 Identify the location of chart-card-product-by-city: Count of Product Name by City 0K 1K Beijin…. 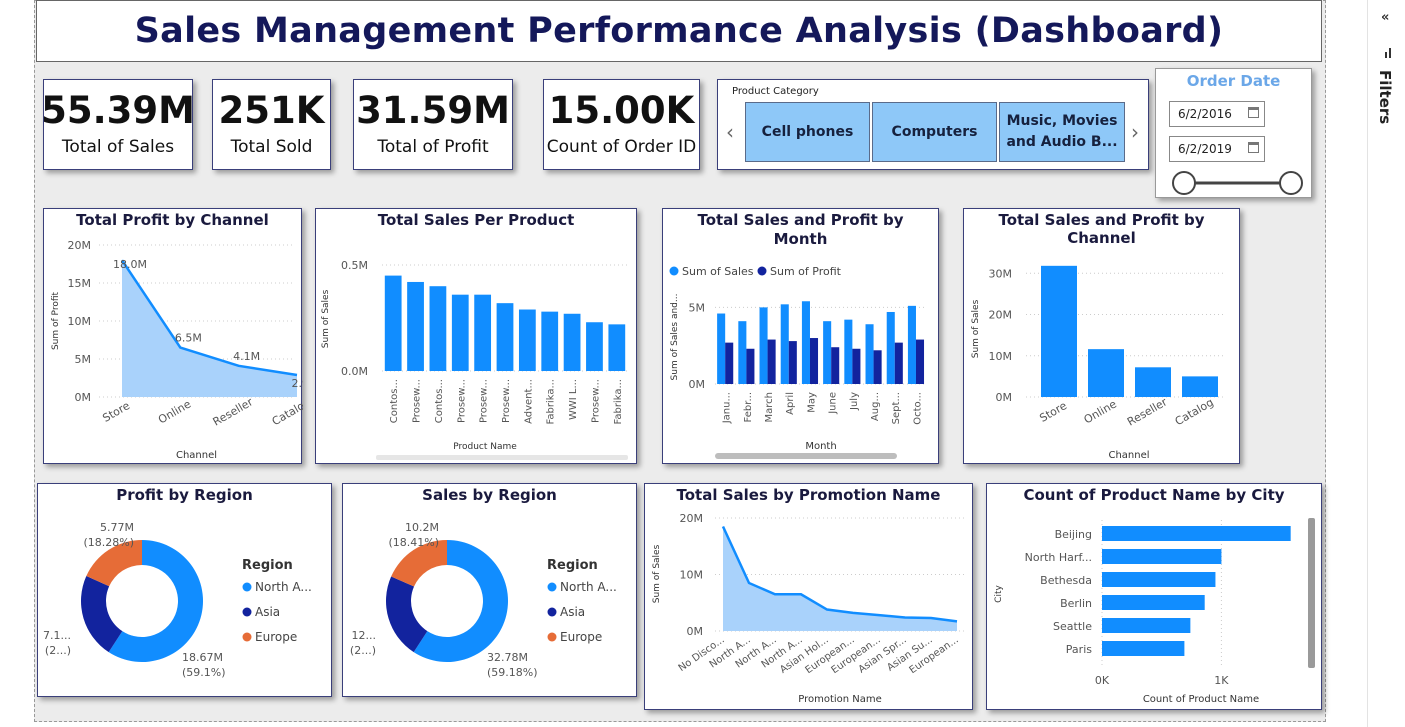
(1154, 596).